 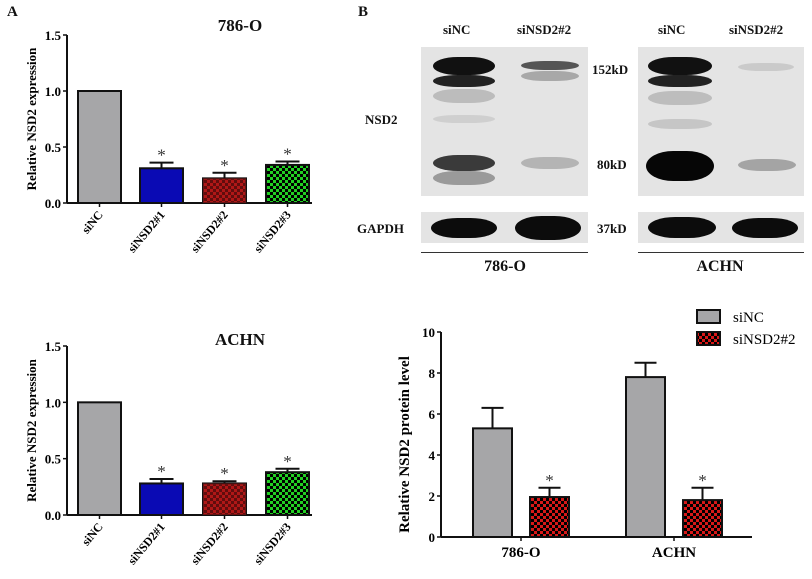 I want to click on svg-text: 2, so click(x=432, y=496).